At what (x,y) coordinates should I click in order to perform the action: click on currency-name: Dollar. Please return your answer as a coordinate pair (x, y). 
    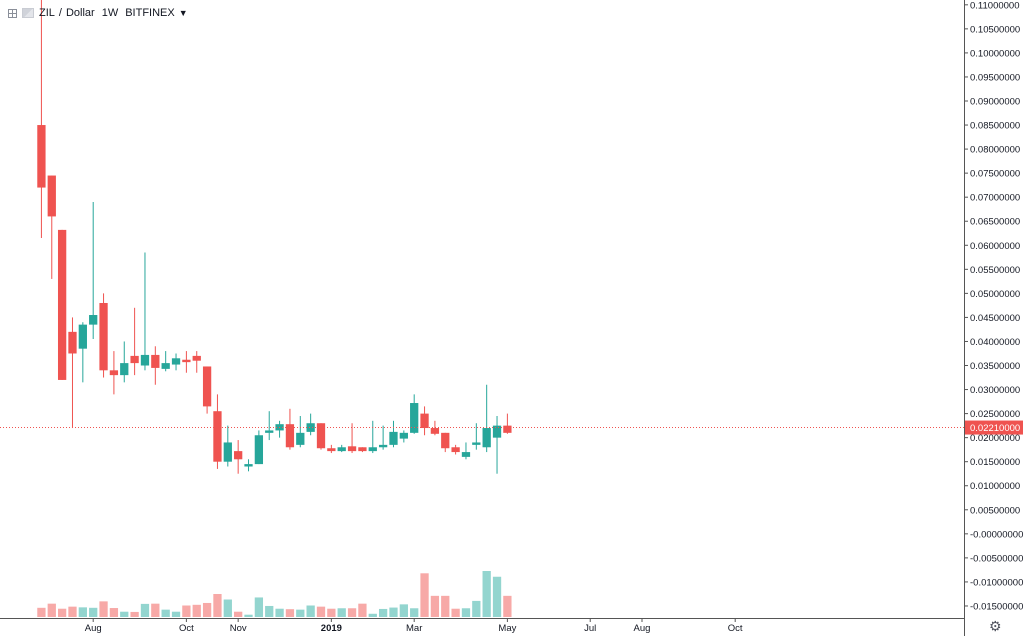
    Looking at the image, I should click on (80, 13).